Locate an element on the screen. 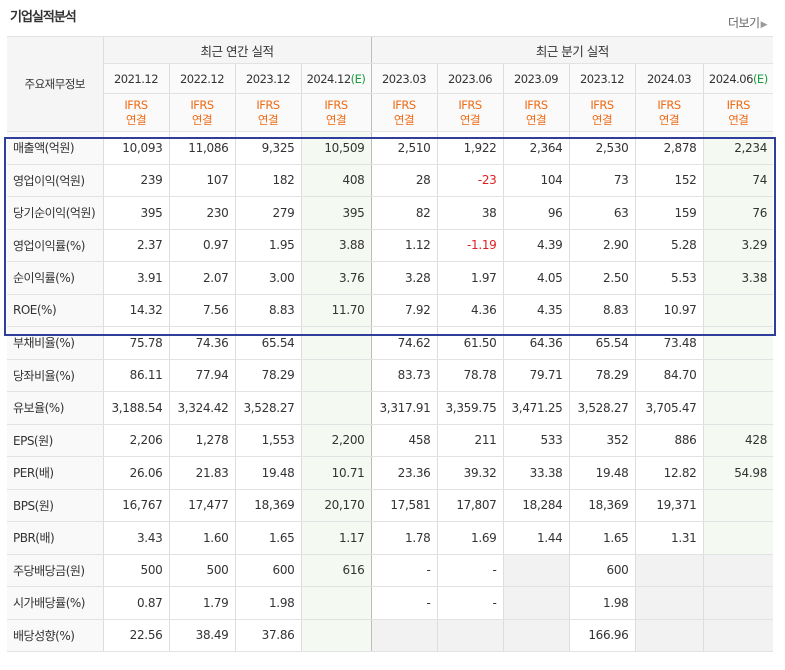 This screenshot has height=670, width=785. table-cell: 78.29 is located at coordinates (267, 375).